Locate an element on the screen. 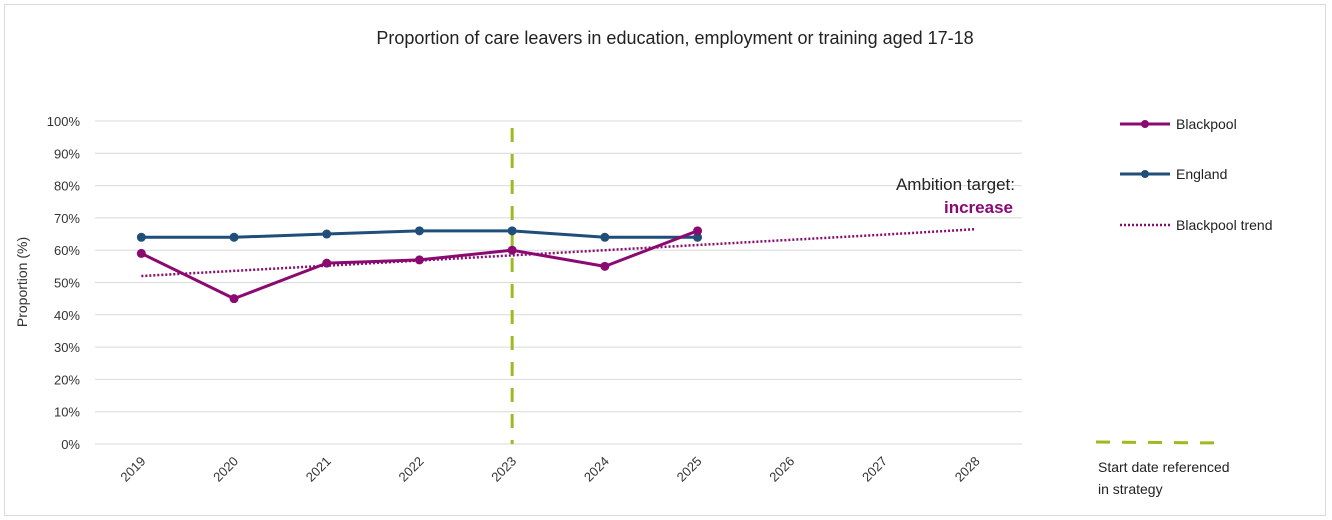 This screenshot has height=520, width=1332. y-tick-label: 80% is located at coordinates (67, 186).